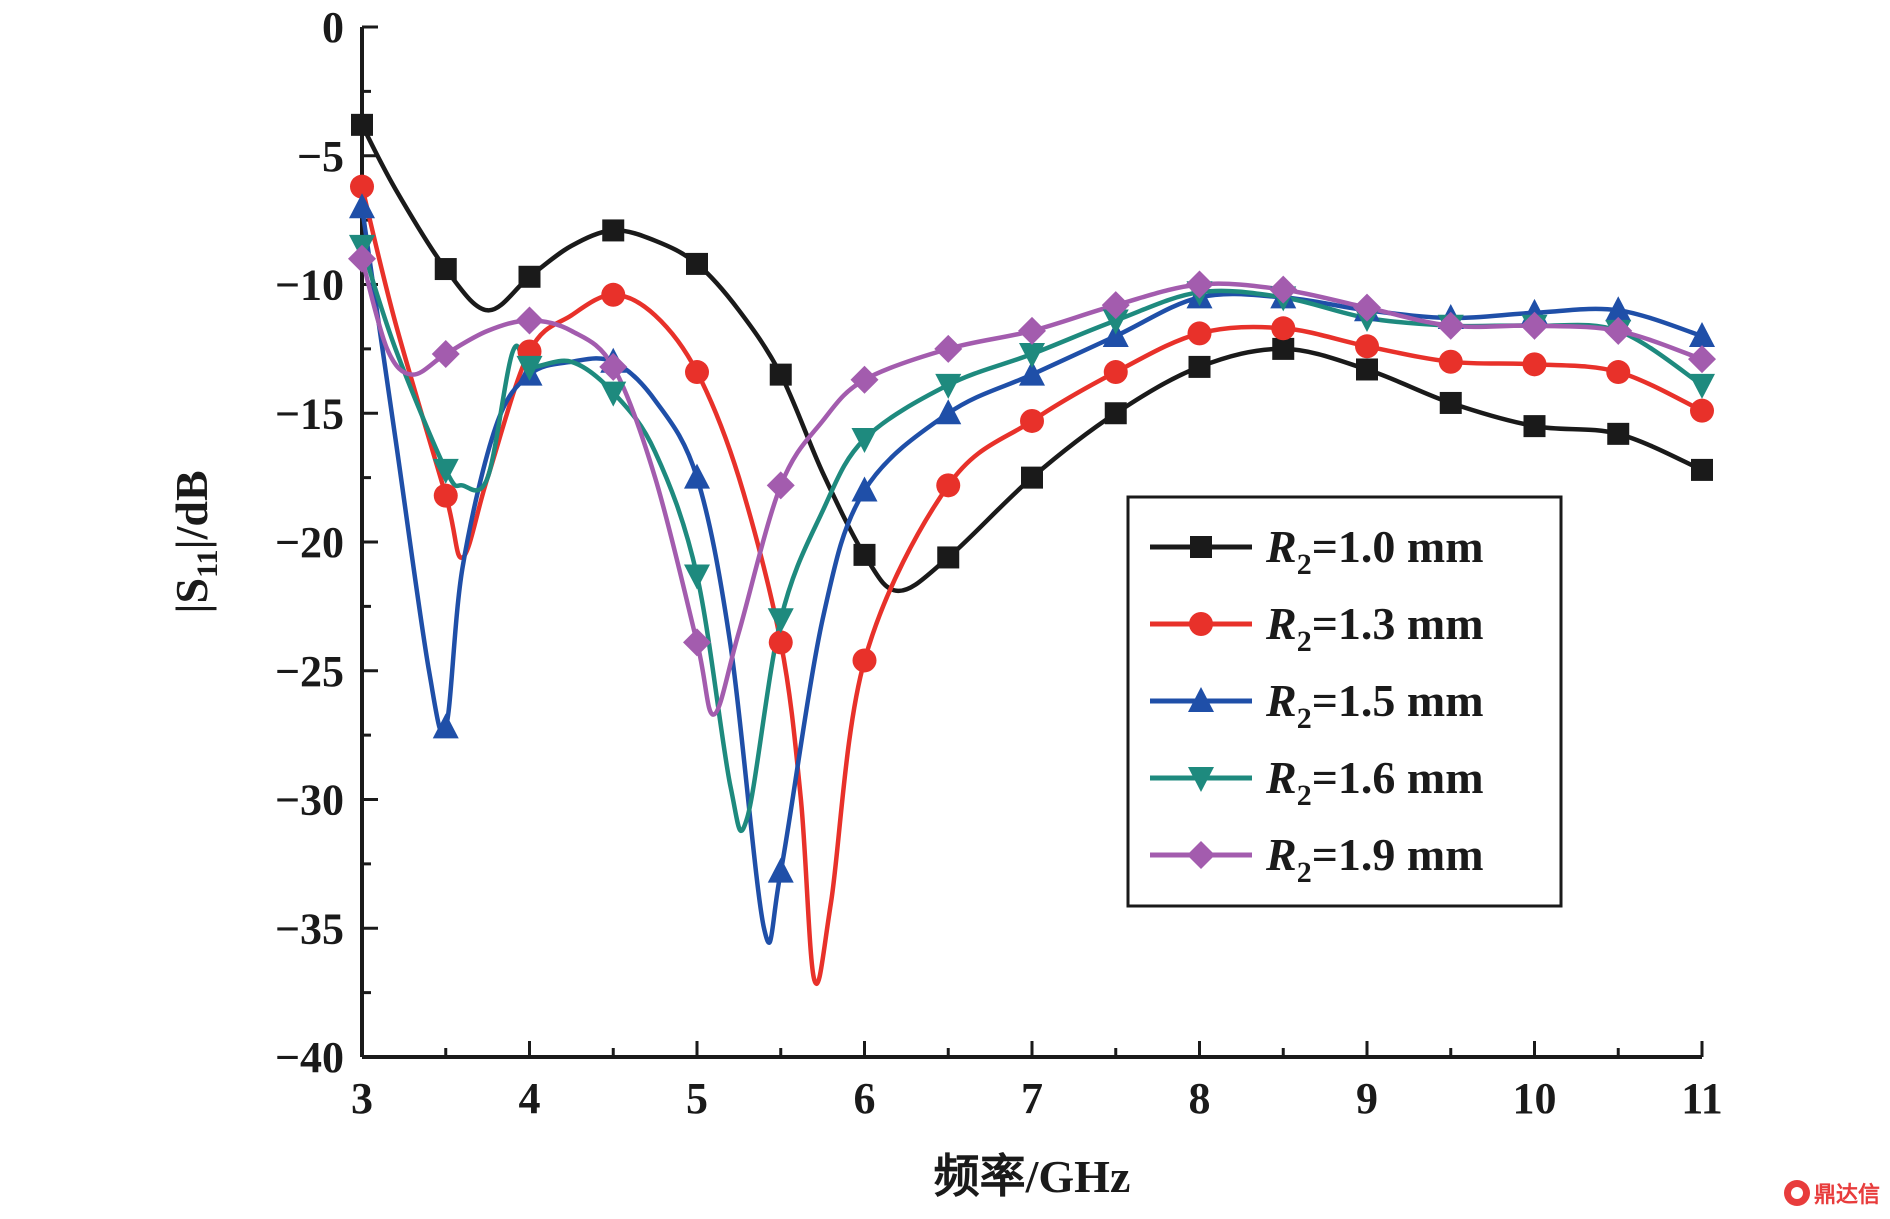 This screenshot has height=1219, width=1890. I want to click on legend-label-4: R2=1.6 mm, so click(1374, 782).